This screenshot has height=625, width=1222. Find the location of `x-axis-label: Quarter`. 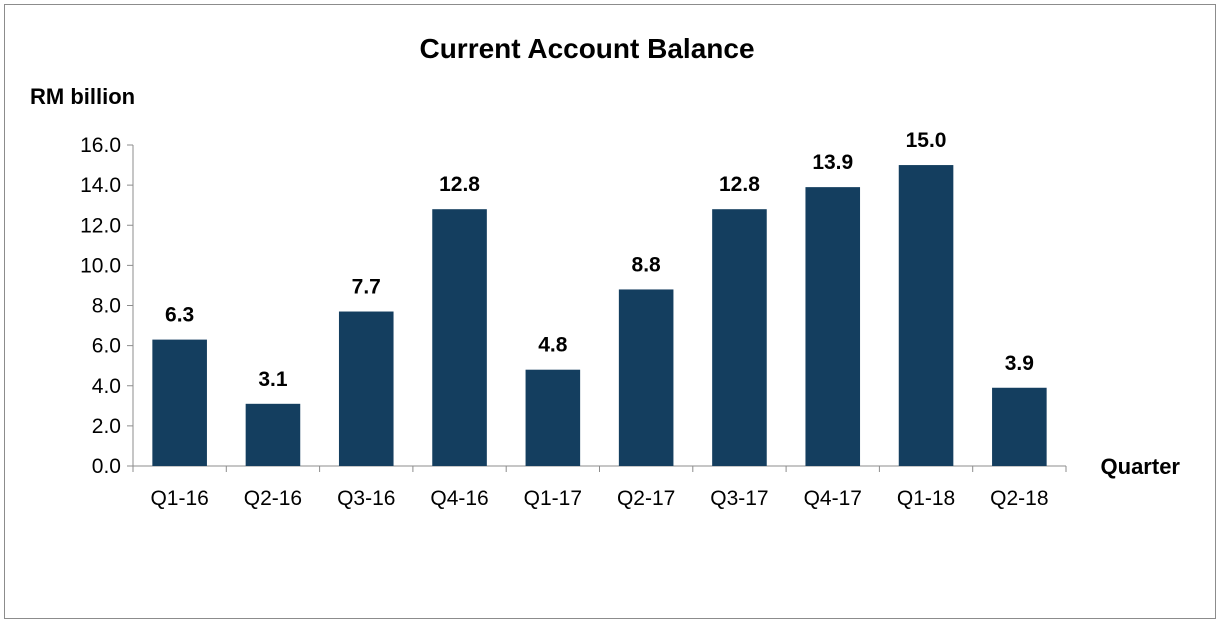

x-axis-label: Quarter is located at coordinates (1141, 466).